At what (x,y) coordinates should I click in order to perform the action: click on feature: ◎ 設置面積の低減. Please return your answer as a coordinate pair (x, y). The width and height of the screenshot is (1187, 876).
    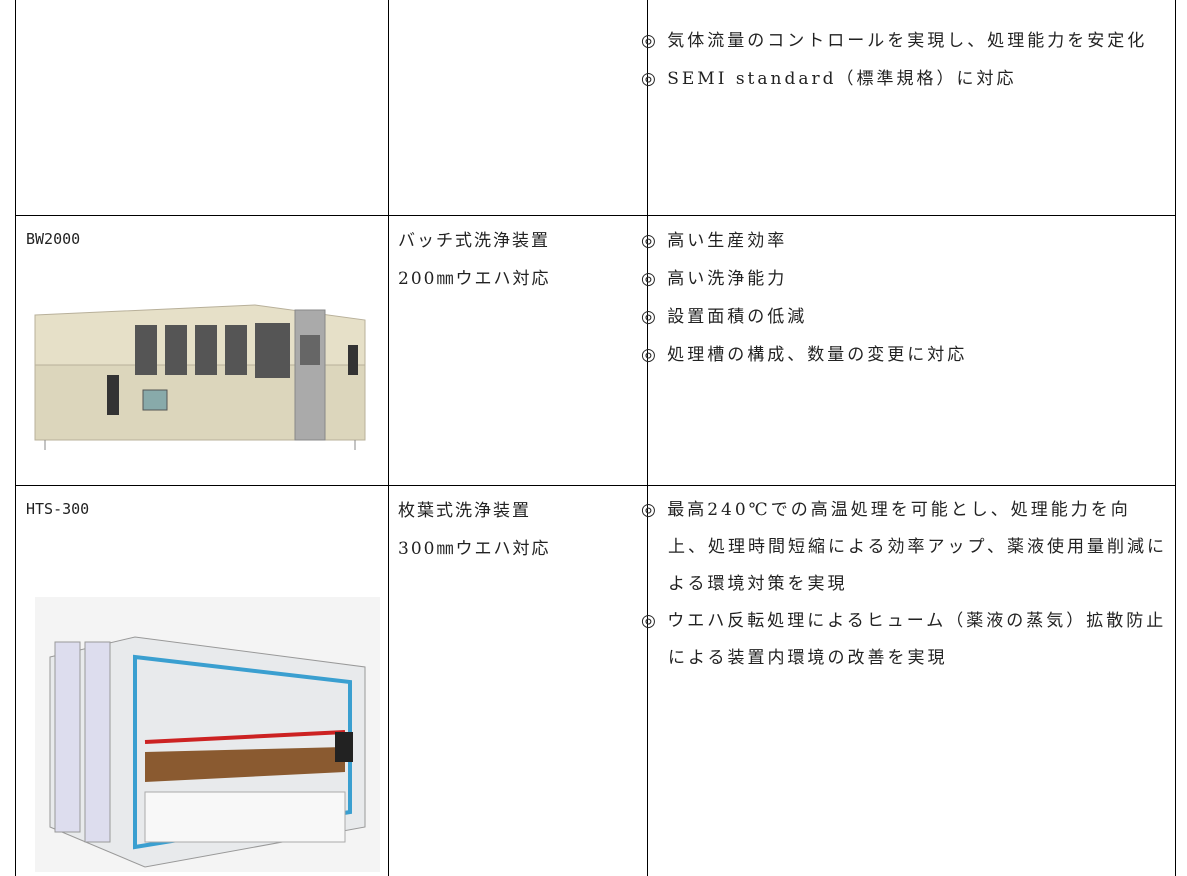
    Looking at the image, I should click on (724, 317).